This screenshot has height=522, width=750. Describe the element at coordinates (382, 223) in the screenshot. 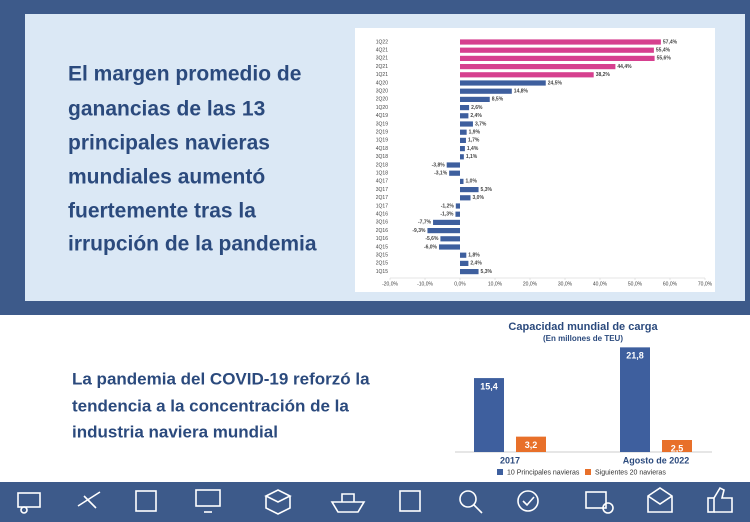

I see `category-label: 3Q16` at that location.